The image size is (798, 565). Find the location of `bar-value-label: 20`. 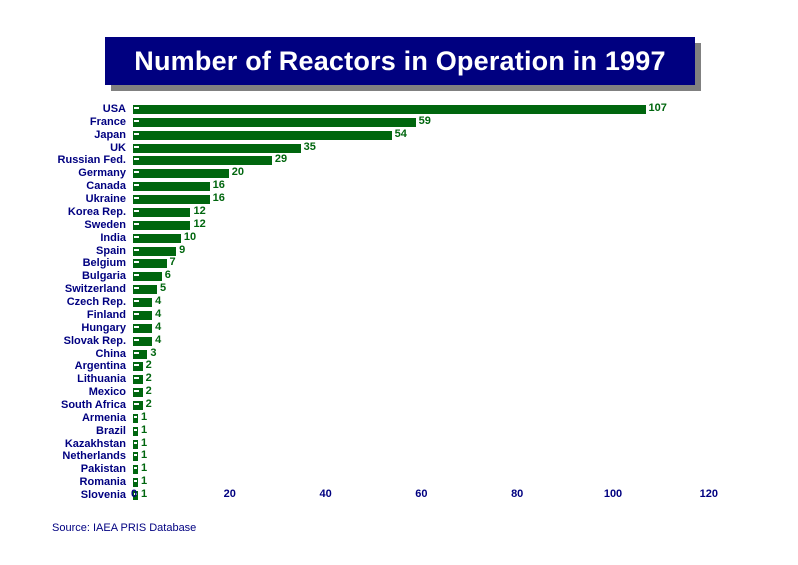

bar-value-label: 20 is located at coordinates (238, 172).